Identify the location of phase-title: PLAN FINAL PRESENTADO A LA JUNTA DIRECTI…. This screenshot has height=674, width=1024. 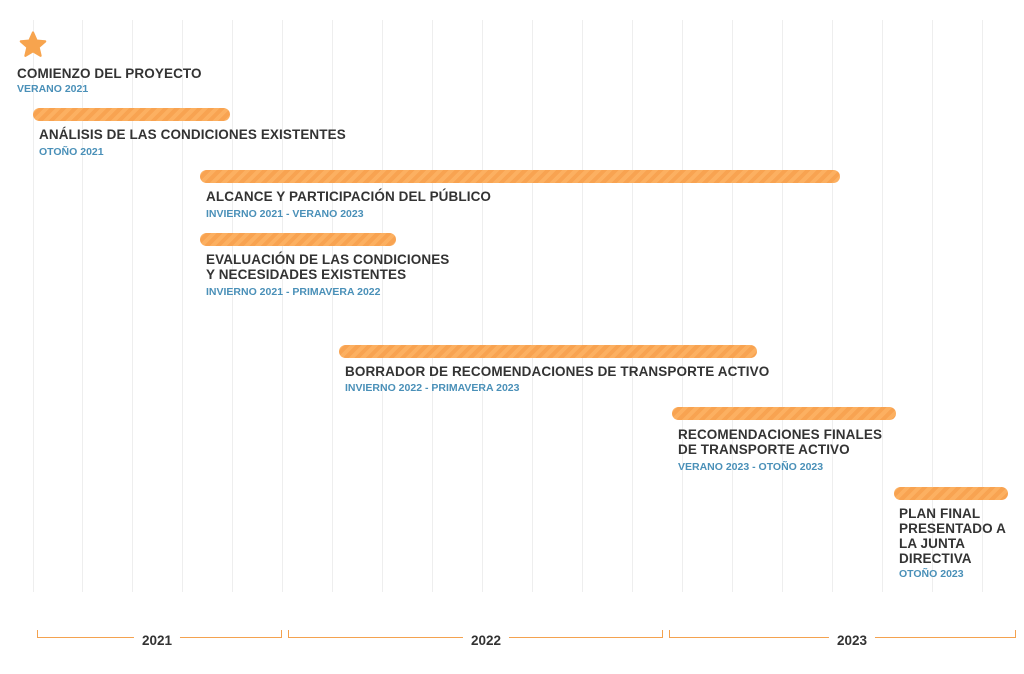
(952, 536).